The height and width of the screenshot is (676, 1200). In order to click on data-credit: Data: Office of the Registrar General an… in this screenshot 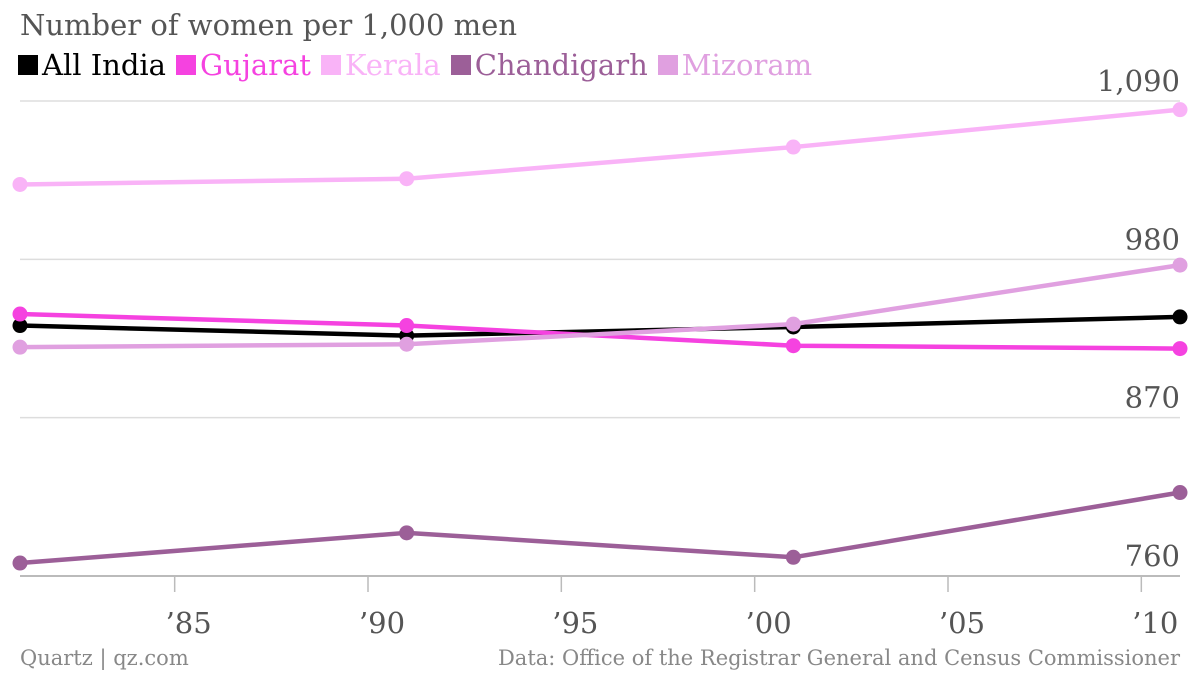, I will do `click(838, 658)`.